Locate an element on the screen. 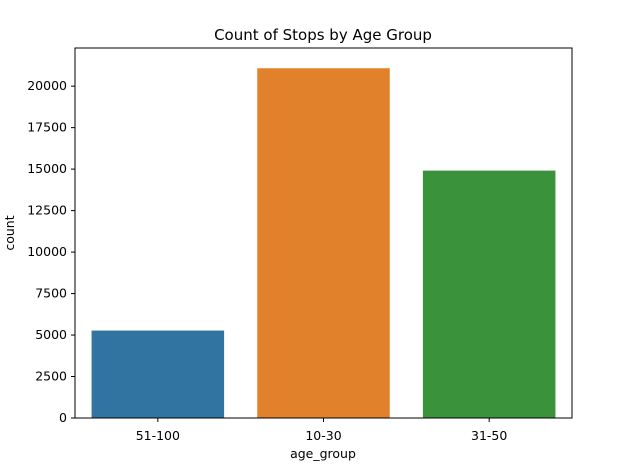 This screenshot has height=473, width=629. y-tick-label: 12500 is located at coordinates (47, 210).